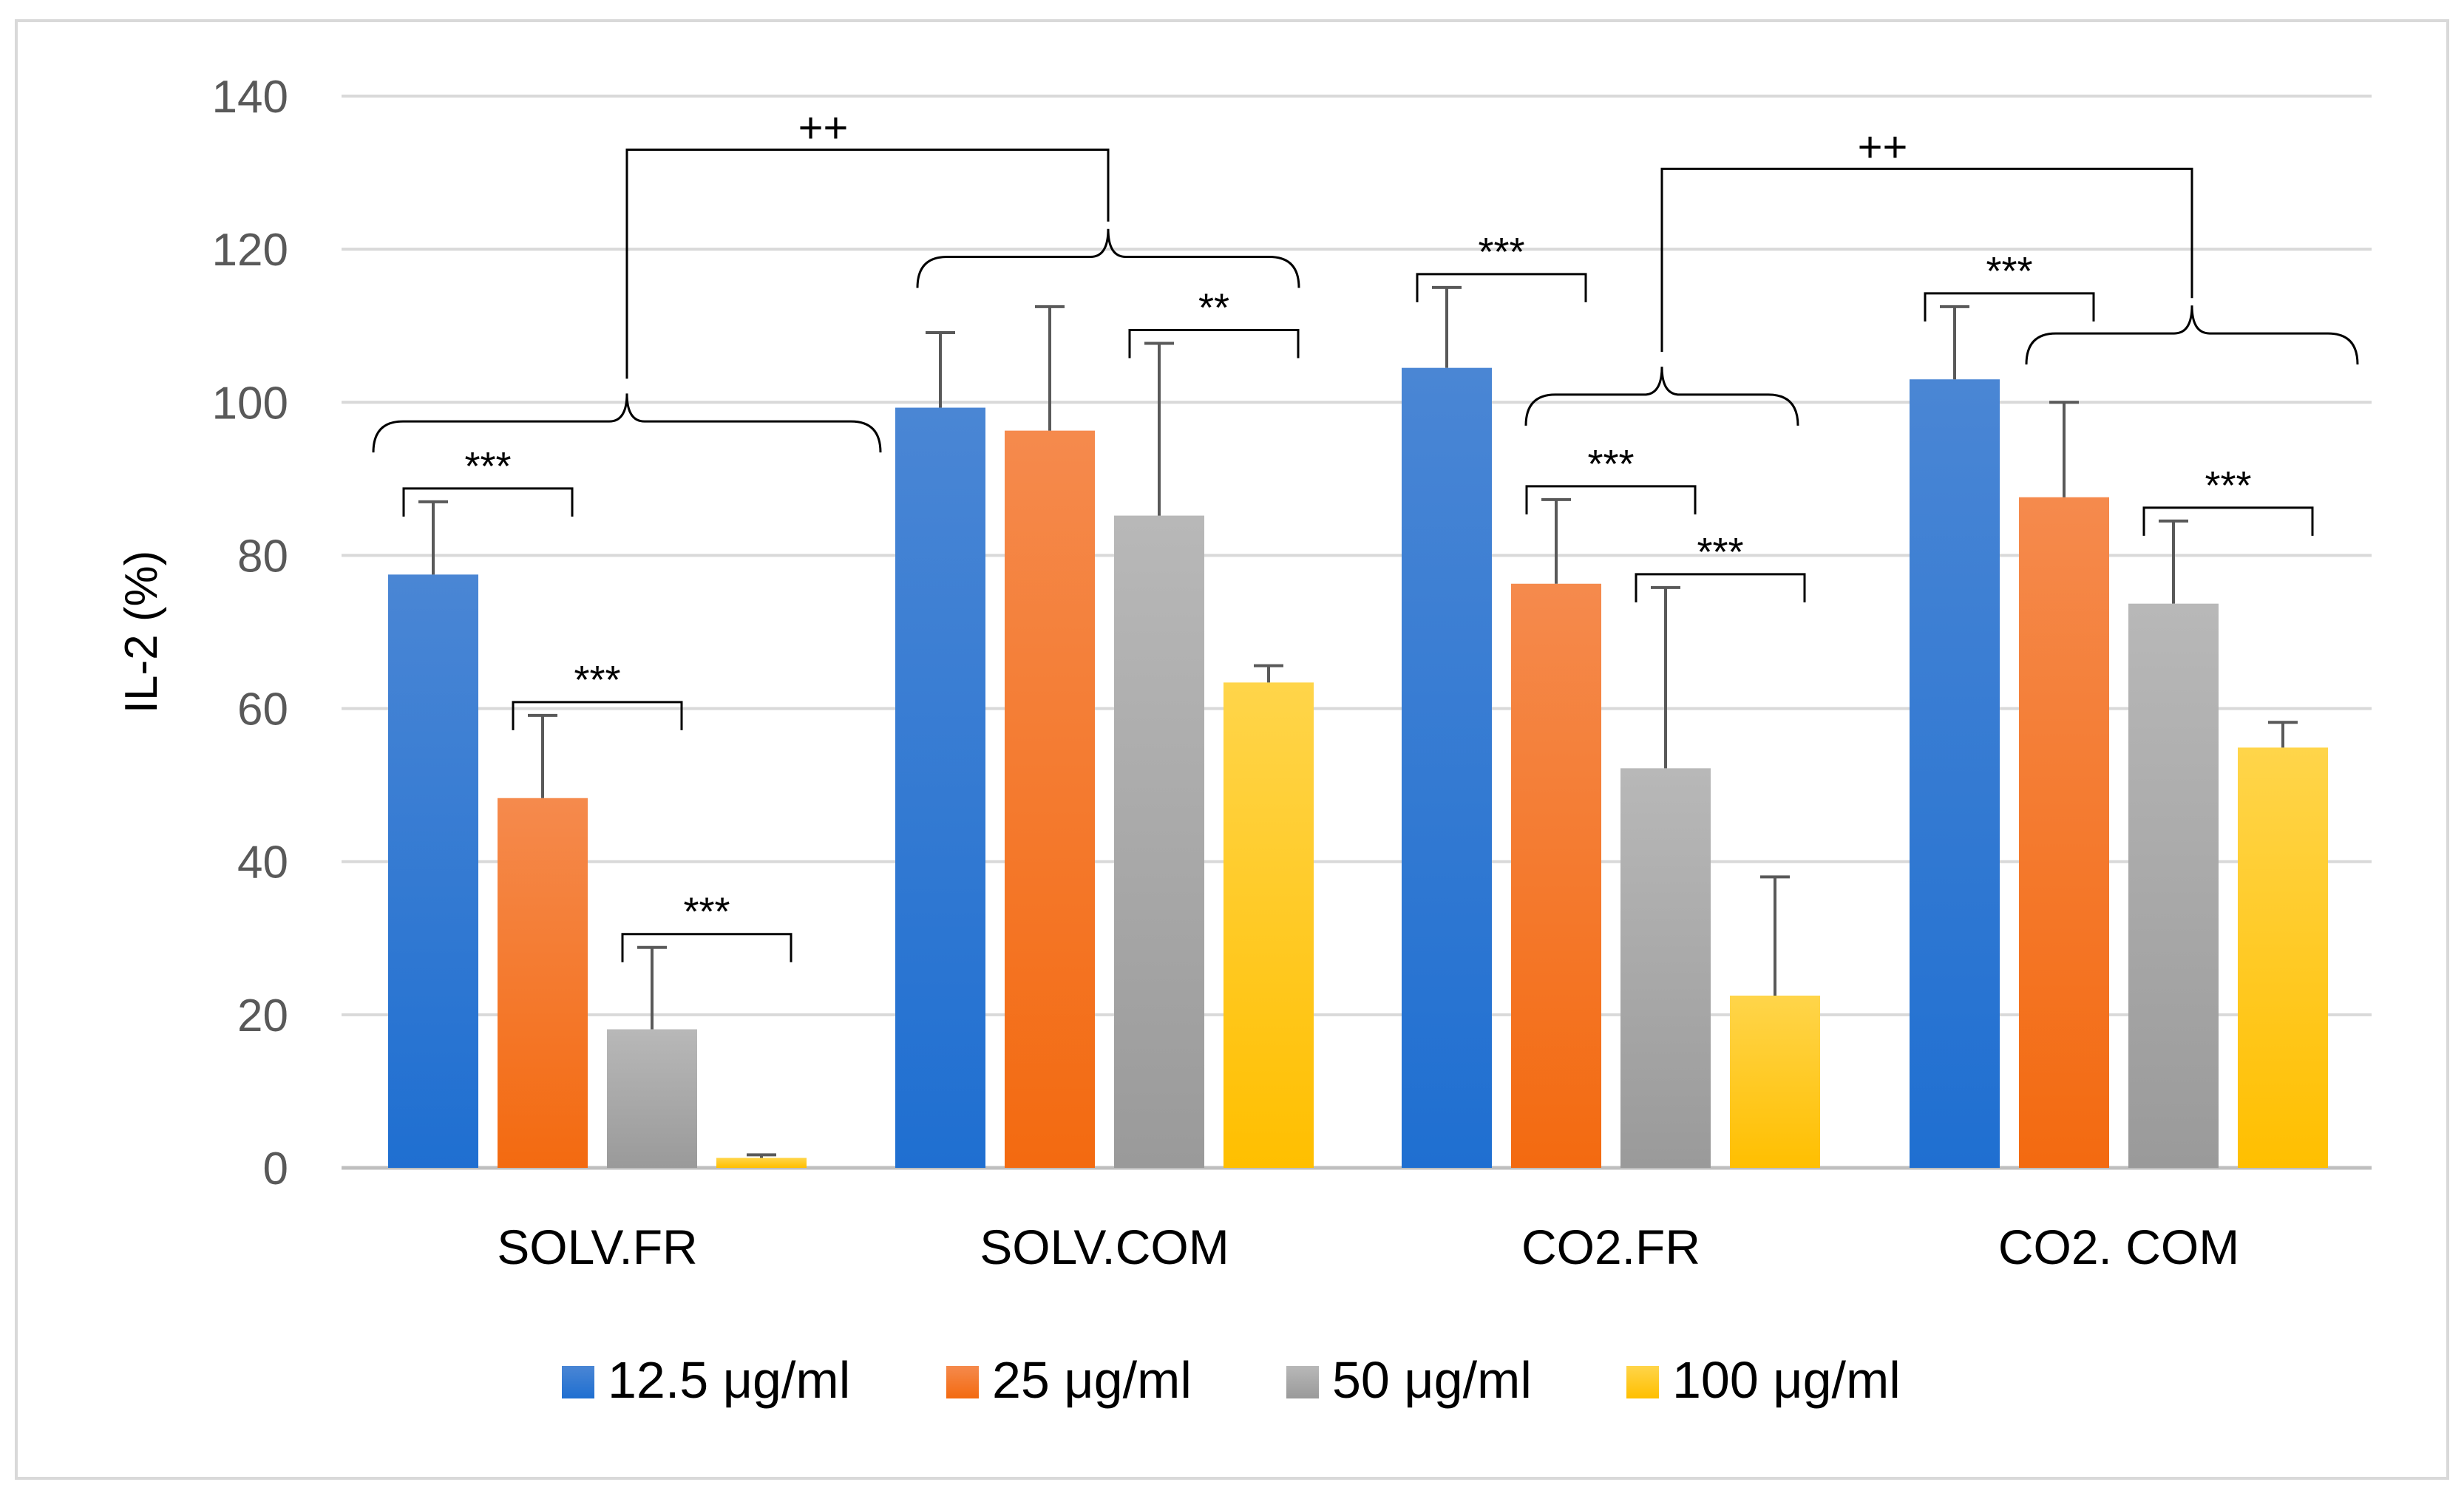  What do you see at coordinates (275, 1168) in the screenshot?
I see `y-tick-label: 0` at bounding box center [275, 1168].